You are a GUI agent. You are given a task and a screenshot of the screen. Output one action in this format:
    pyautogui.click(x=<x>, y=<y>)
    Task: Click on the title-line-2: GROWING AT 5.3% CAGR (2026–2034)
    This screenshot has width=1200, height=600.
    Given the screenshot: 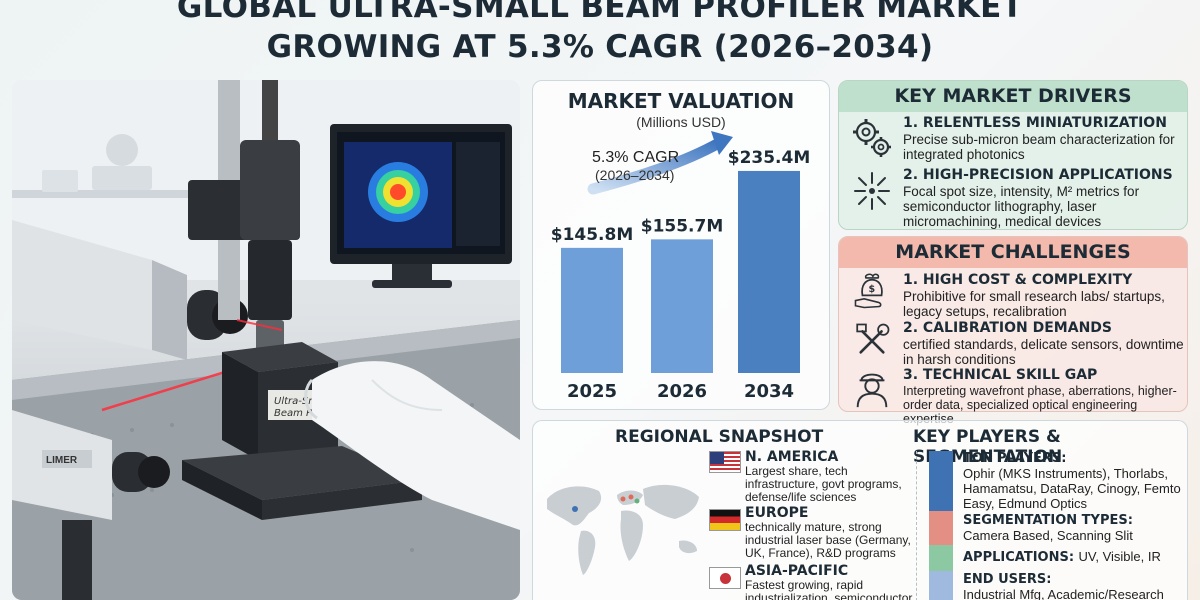 What is the action you would take?
    pyautogui.click(x=600, y=47)
    